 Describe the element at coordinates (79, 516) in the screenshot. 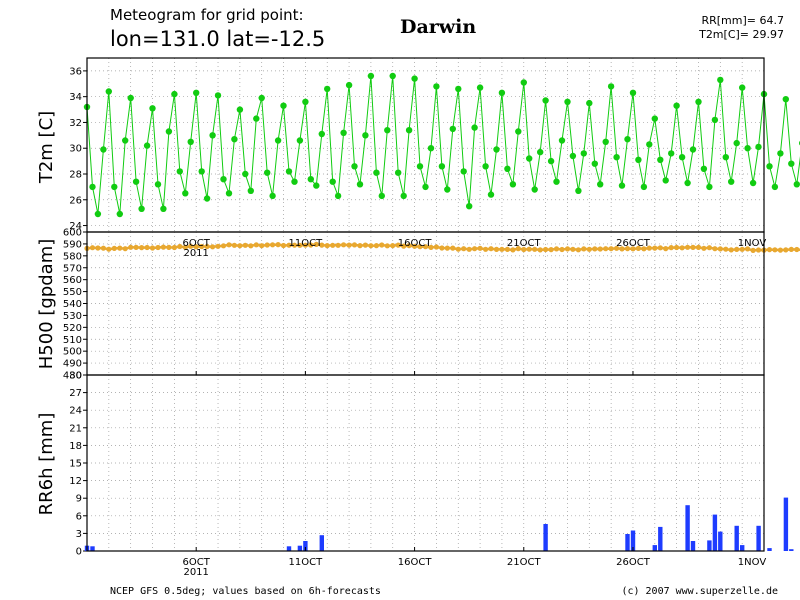

I see `rr6h-ytick-label: 6` at that location.